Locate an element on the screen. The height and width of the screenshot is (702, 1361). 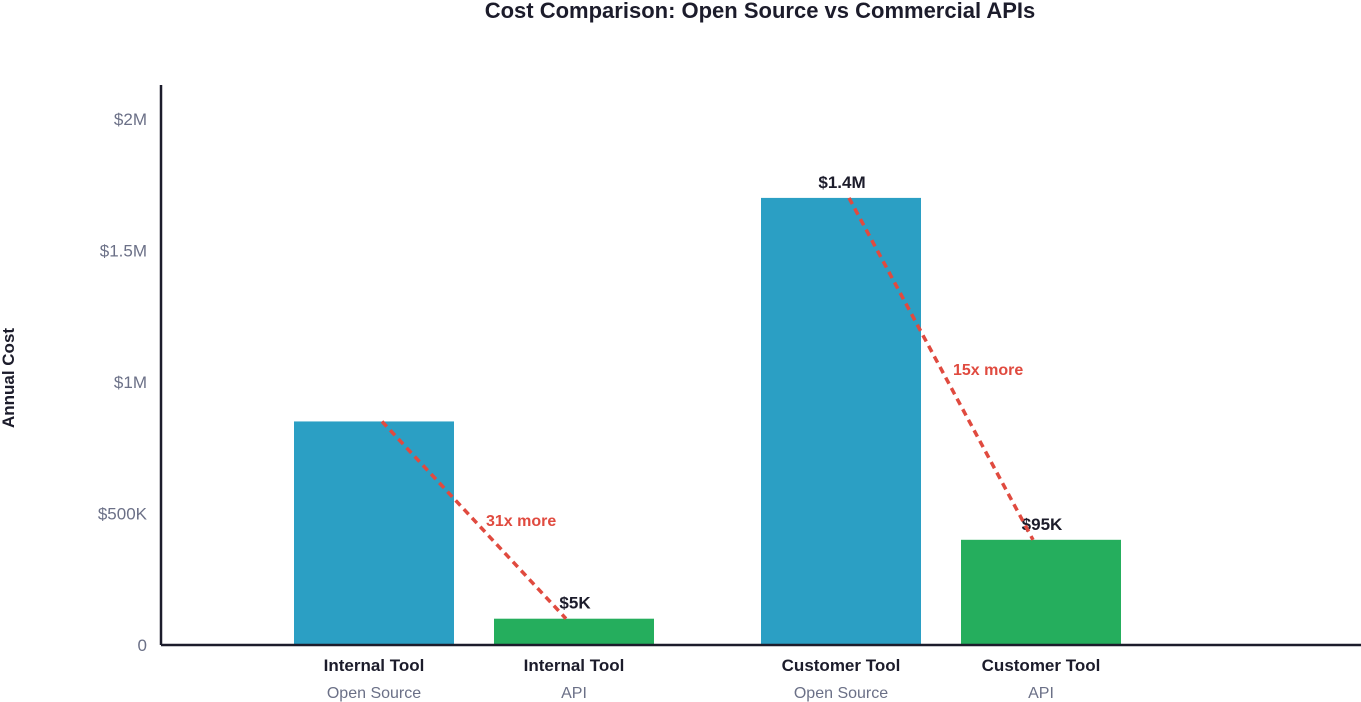
bar-value-label: $5K is located at coordinates (575, 603).